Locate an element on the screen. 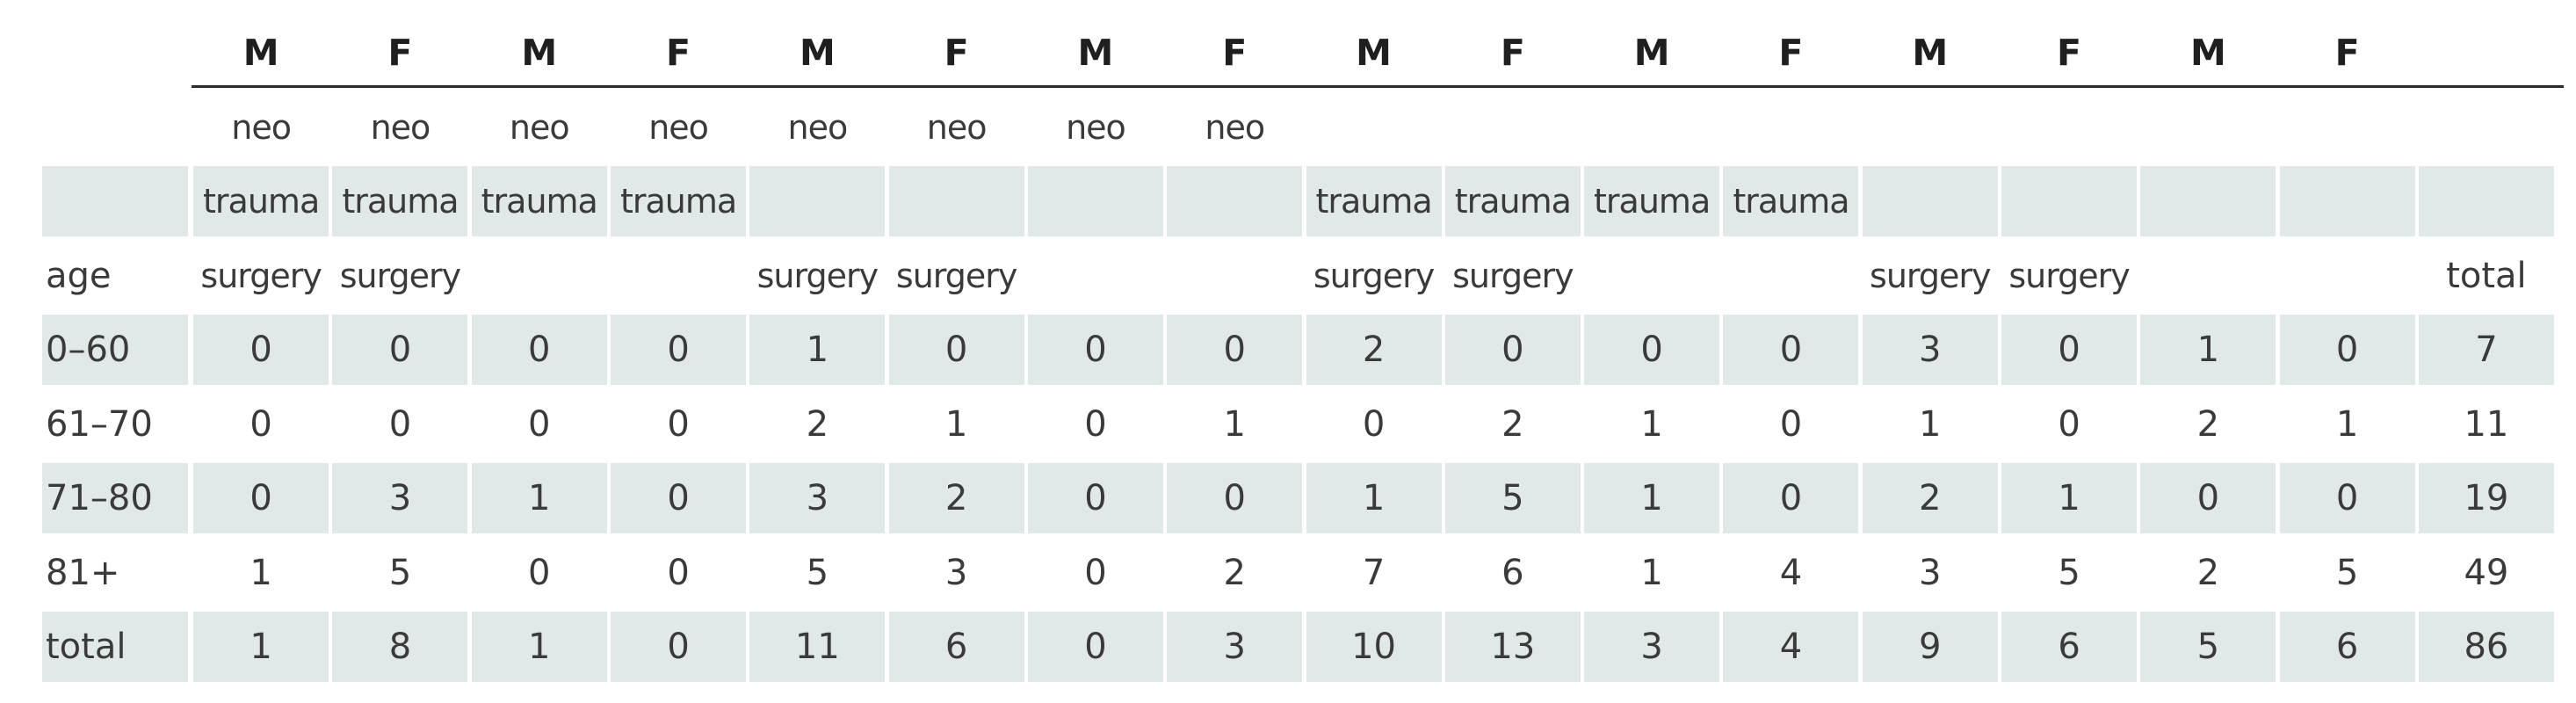 This screenshot has height=703, width=2576. table-cell: 4 is located at coordinates (1791, 573).